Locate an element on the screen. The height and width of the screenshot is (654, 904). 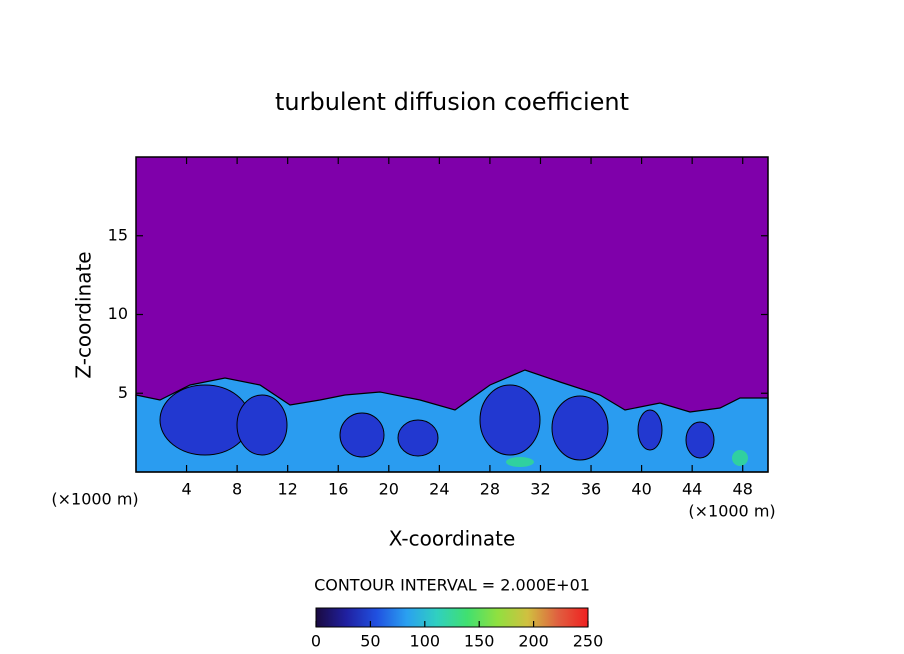
x-tick-label: 20 is located at coordinates (389, 489).